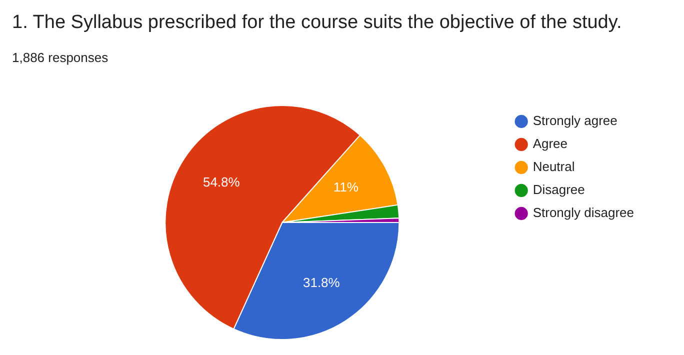 The image size is (684, 355). What do you see at coordinates (60, 57) in the screenshot?
I see `text: 1,886 responses` at bounding box center [60, 57].